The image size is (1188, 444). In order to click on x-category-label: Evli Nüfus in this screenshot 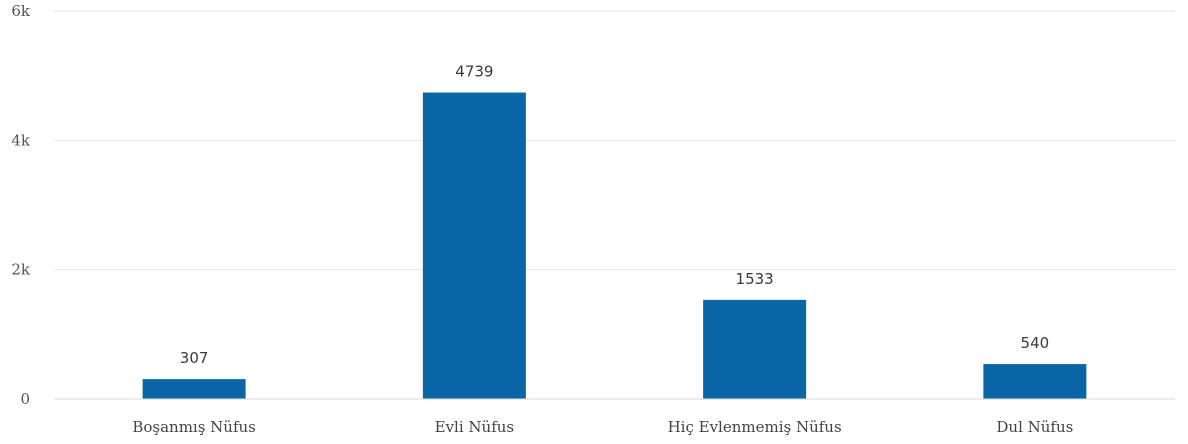, I will do `click(474, 427)`.